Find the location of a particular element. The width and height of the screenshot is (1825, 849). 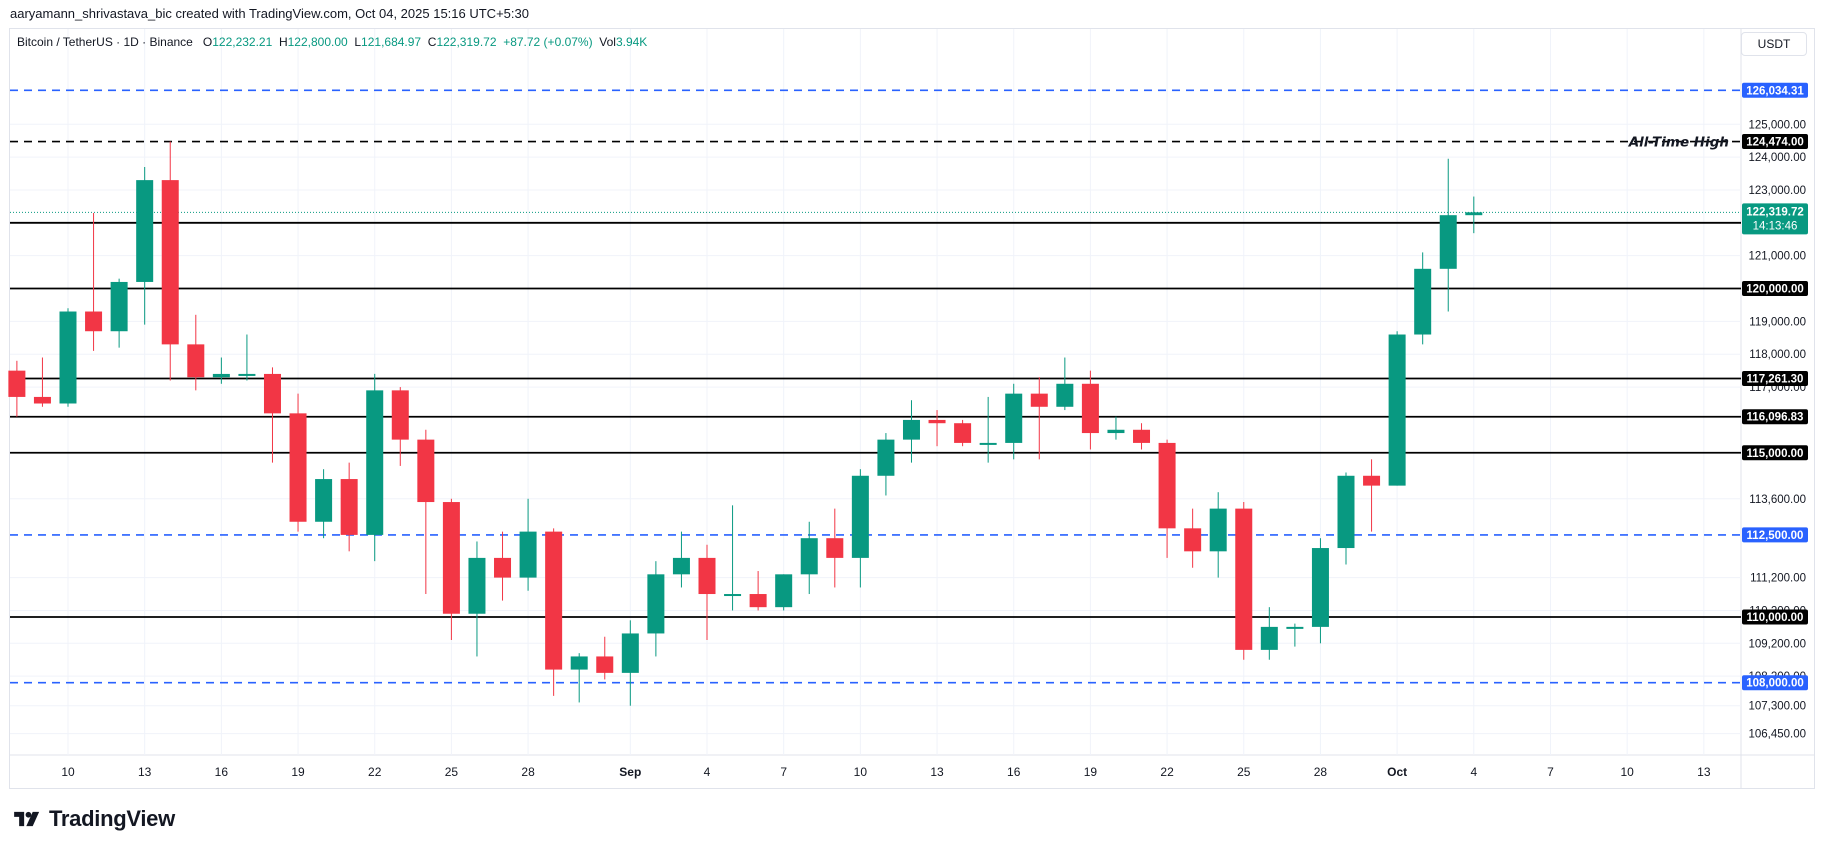

y-tick-label: 125,000.00 is located at coordinates (1777, 125).